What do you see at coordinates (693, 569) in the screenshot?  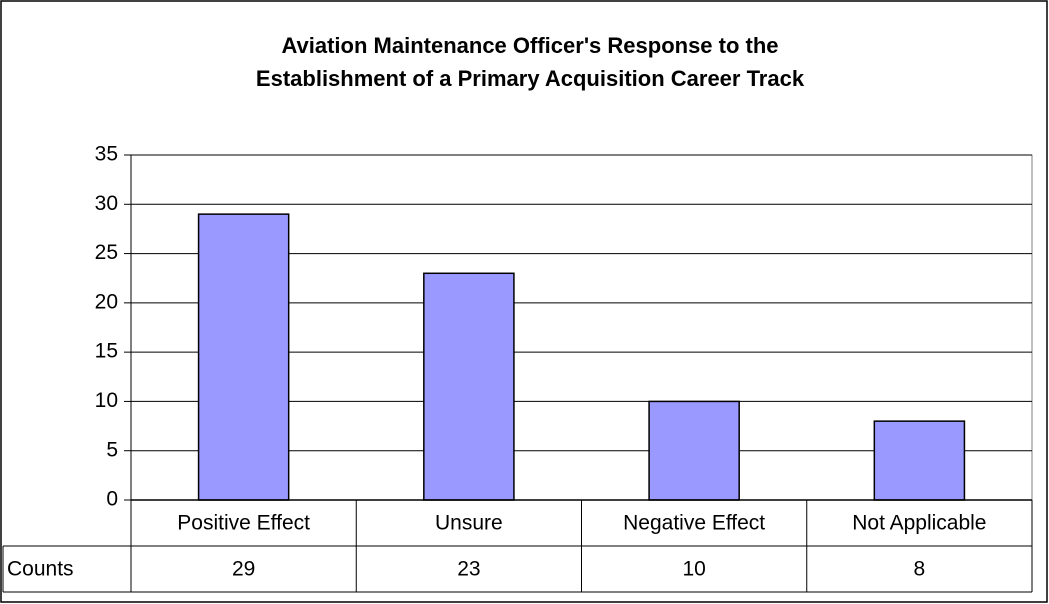 I see `table-value: 10` at bounding box center [693, 569].